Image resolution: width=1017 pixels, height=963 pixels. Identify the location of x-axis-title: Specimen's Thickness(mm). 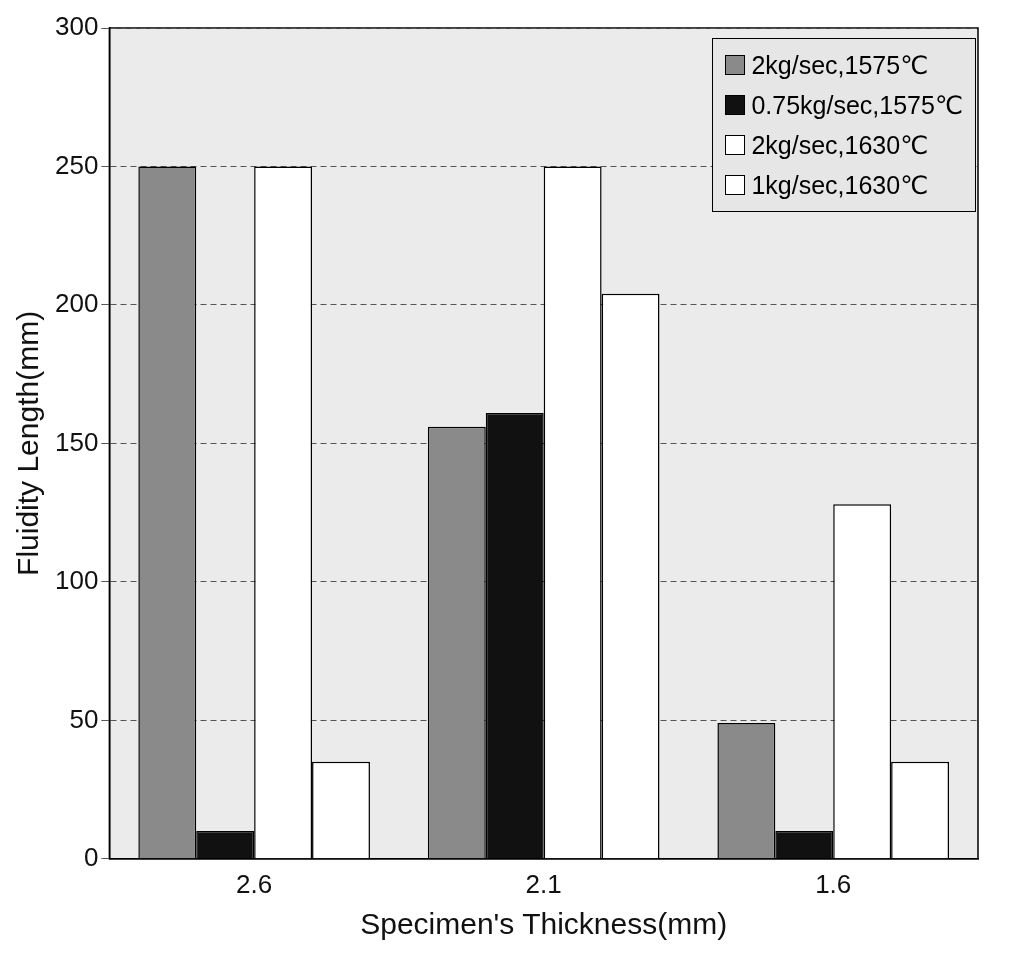
(544, 924).